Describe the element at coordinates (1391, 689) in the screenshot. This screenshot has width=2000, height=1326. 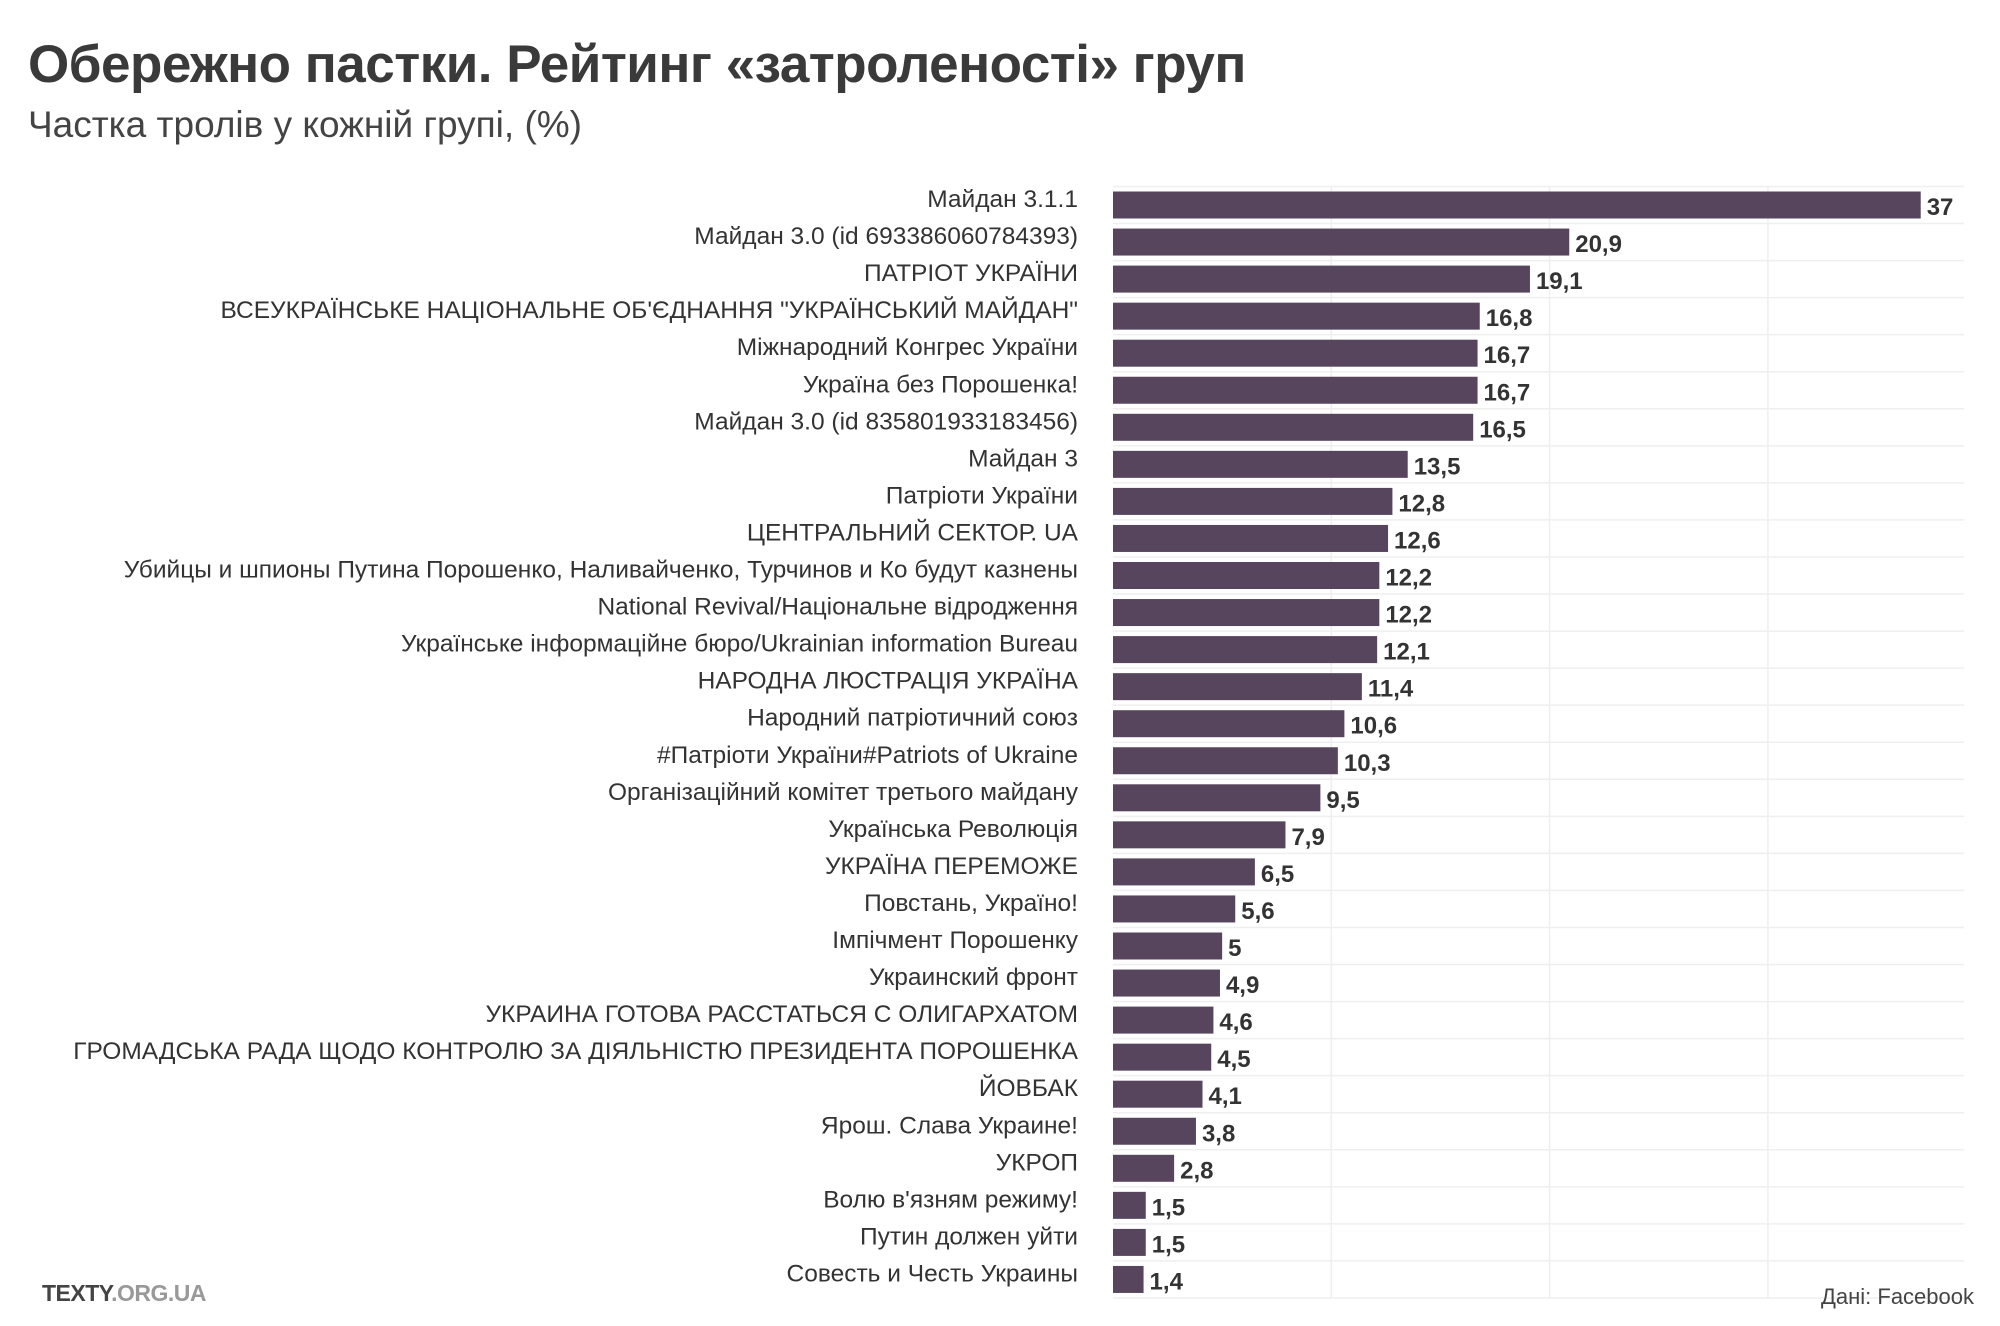
I see `value-label: 11,4` at that location.